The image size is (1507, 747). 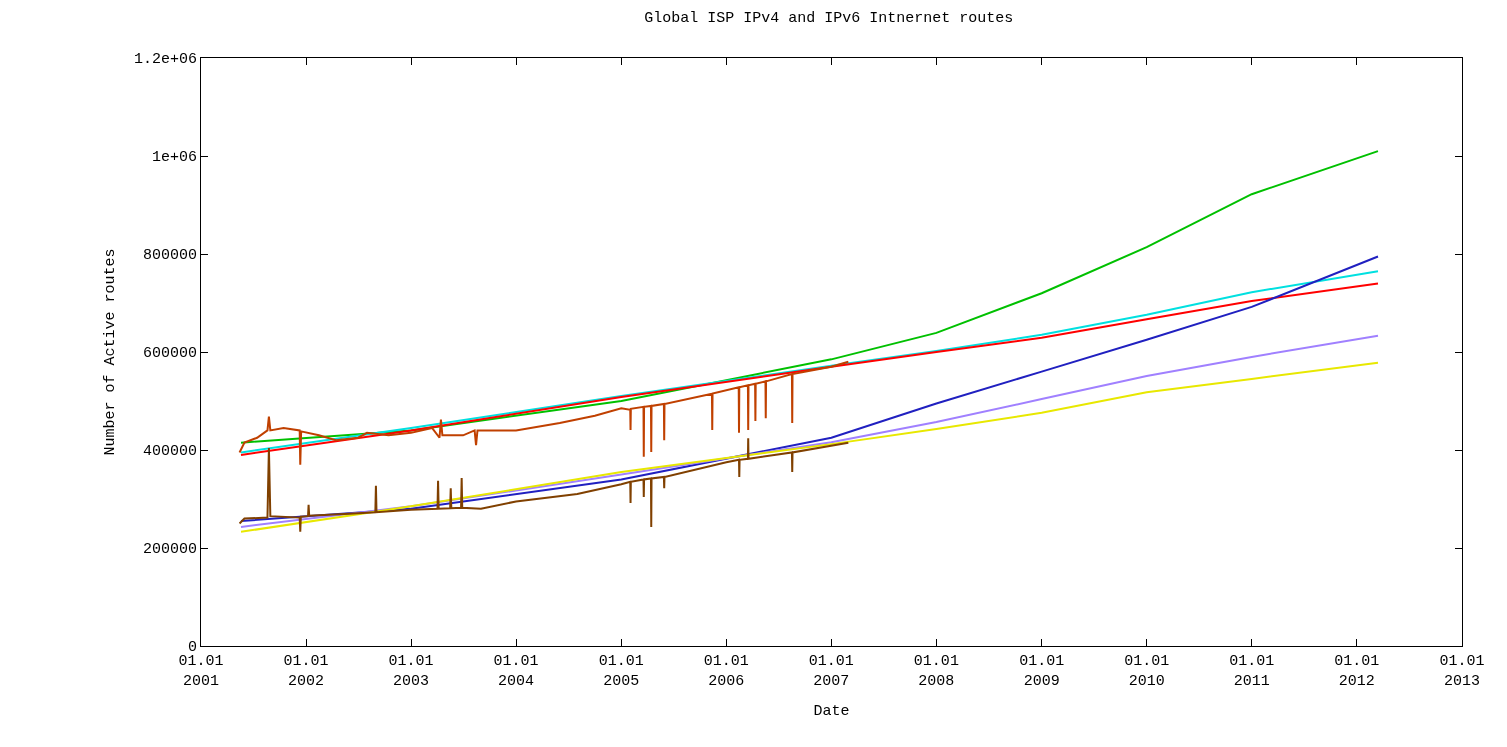 What do you see at coordinates (1462, 671) in the screenshot?
I see `x-tick-label: 01.01 2013` at bounding box center [1462, 671].